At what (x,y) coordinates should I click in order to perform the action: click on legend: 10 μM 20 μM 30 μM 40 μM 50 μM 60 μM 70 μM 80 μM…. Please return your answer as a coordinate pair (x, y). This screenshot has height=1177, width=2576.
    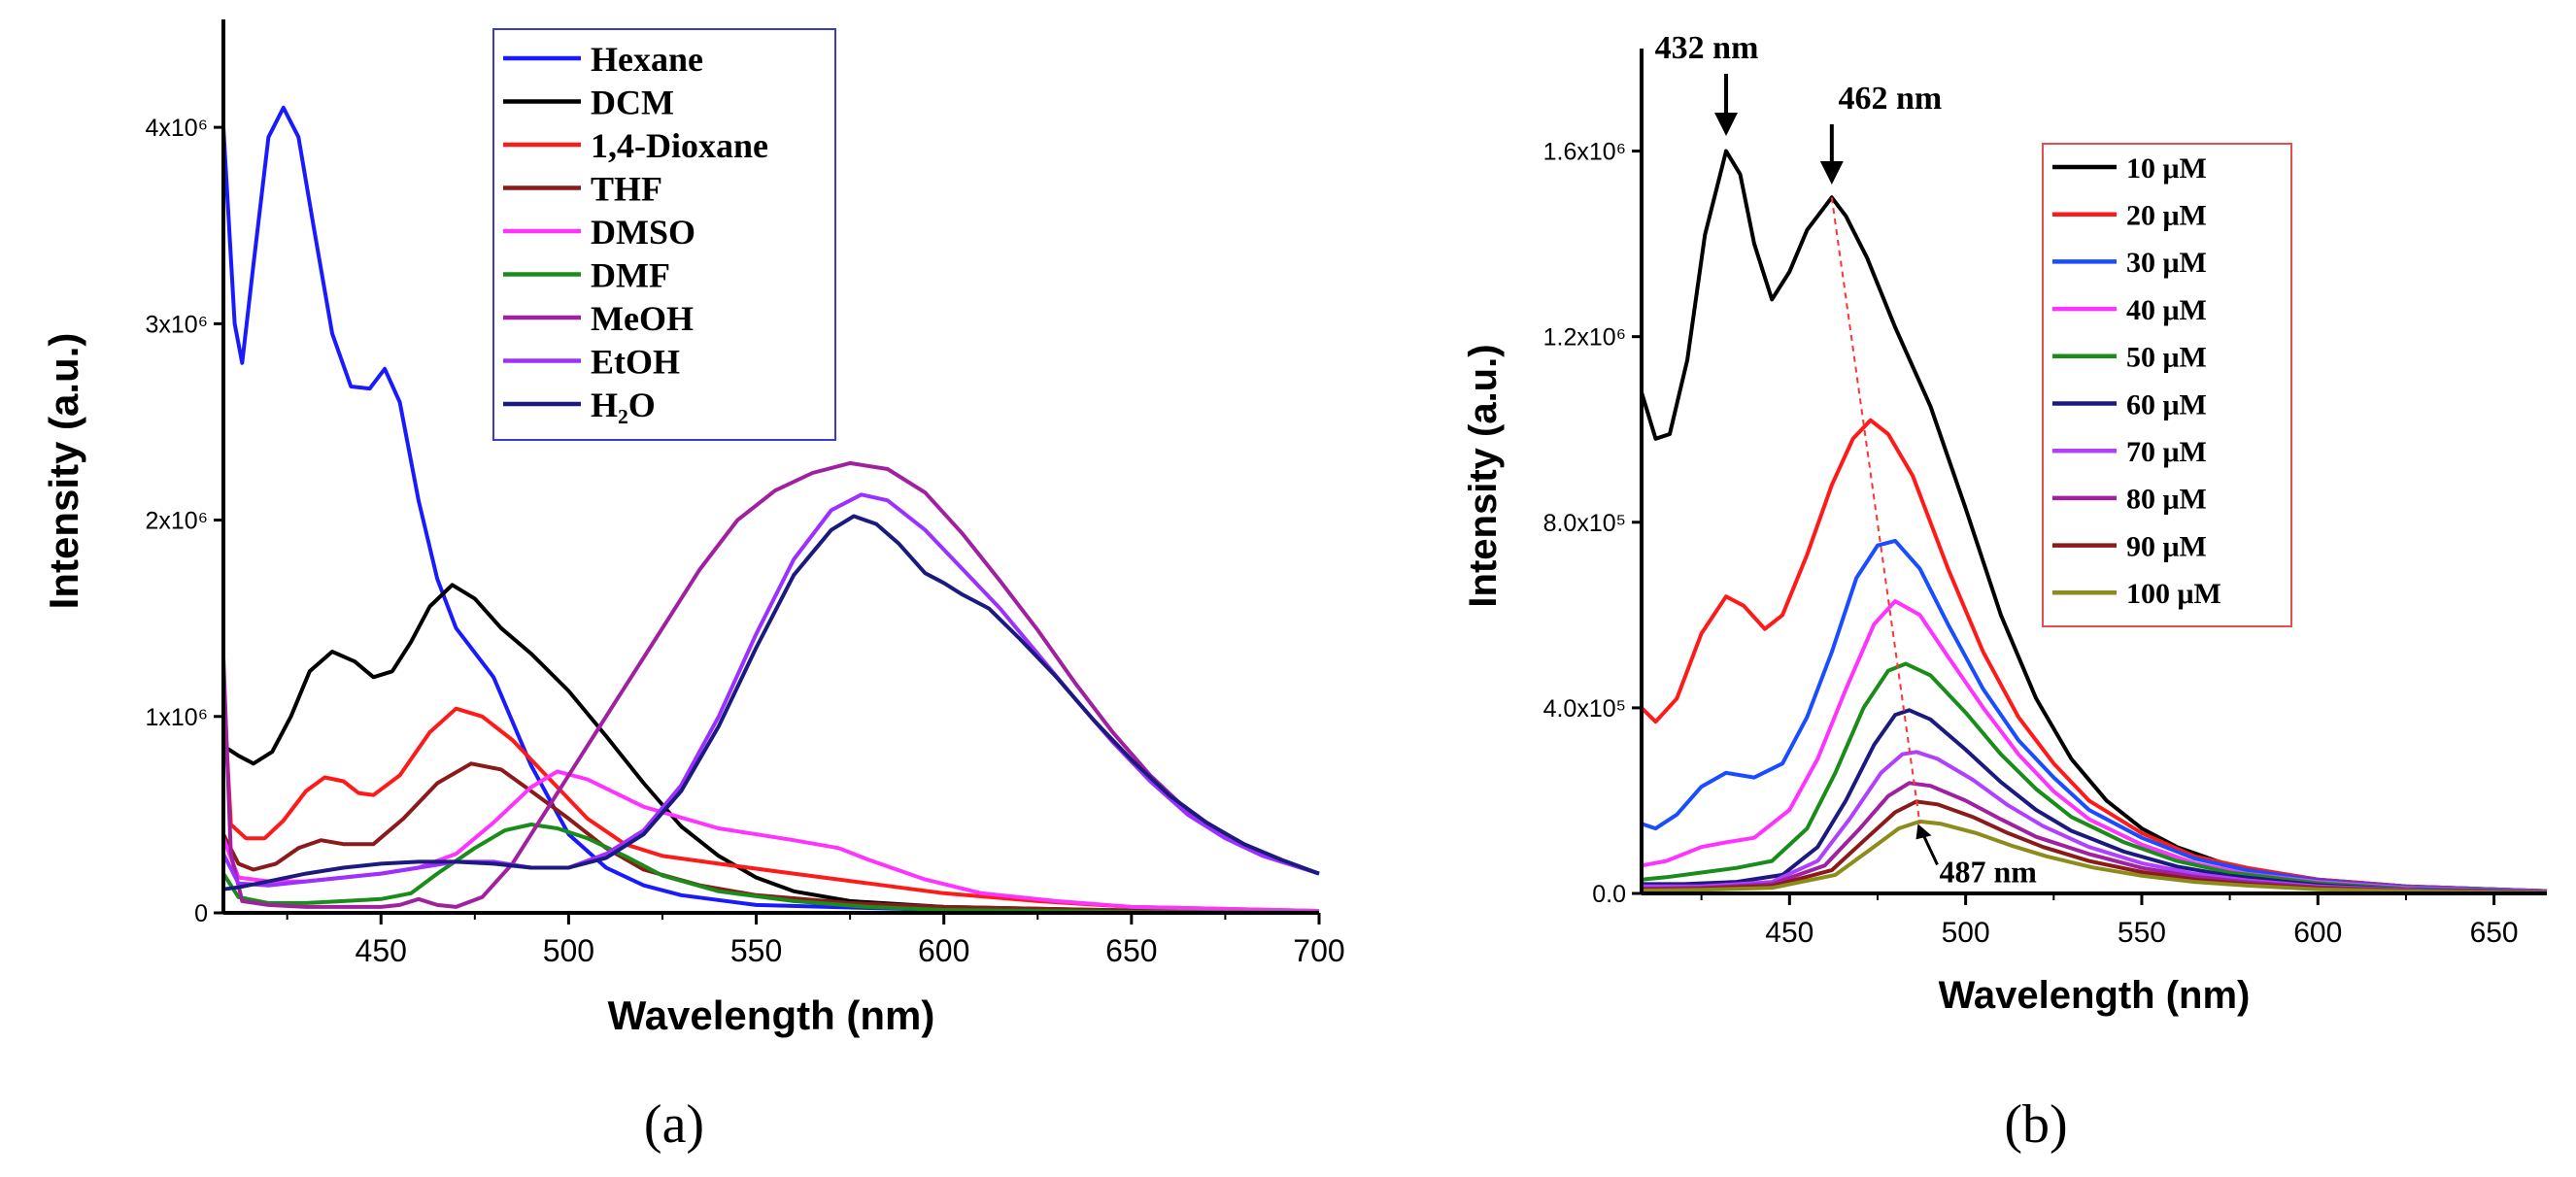
    Looking at the image, I should click on (2167, 385).